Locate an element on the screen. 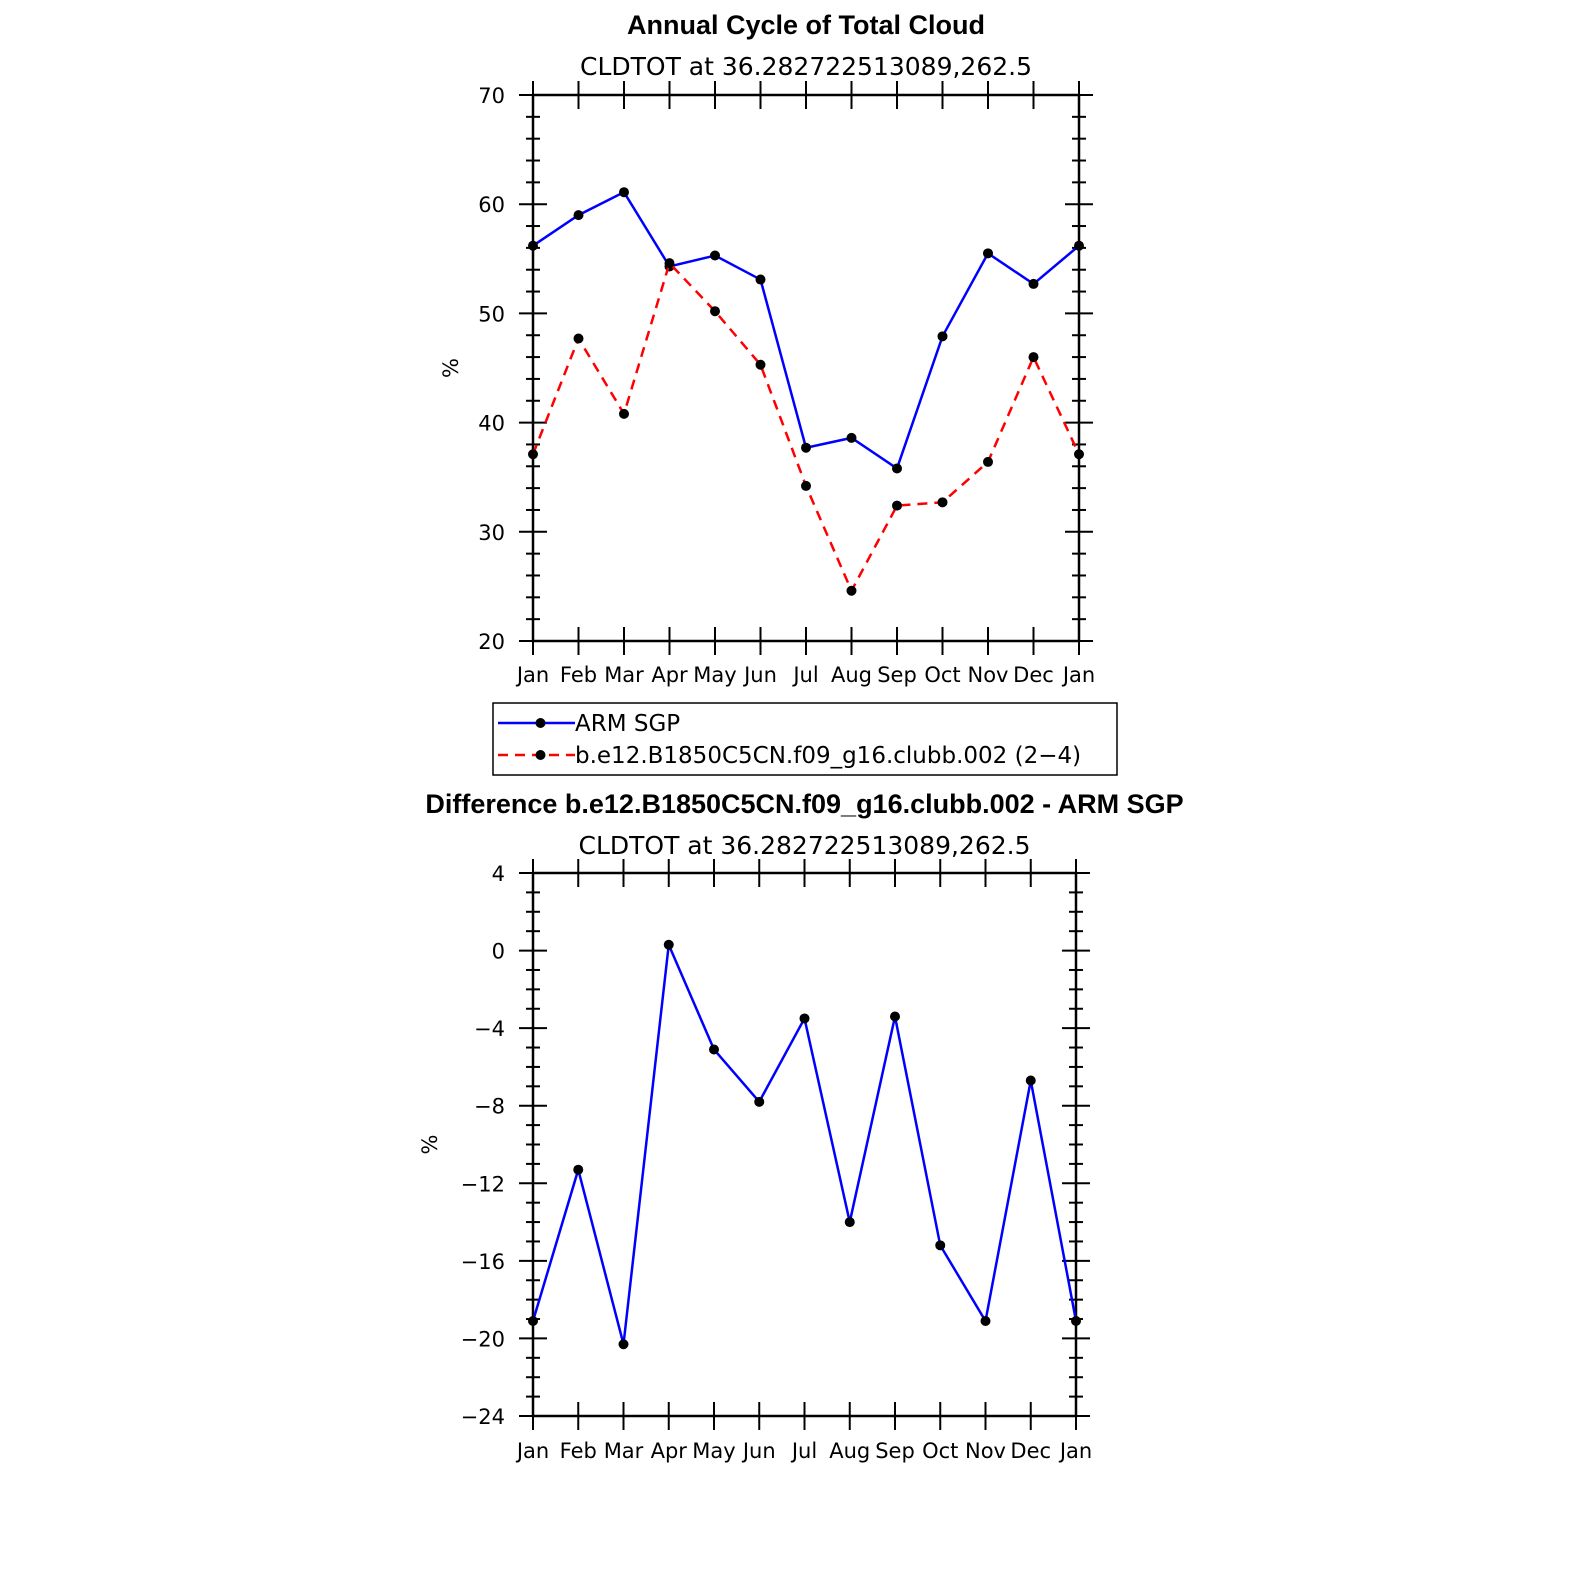 The width and height of the screenshot is (1574, 1574). y-tick-label: 20 is located at coordinates (491, 642).